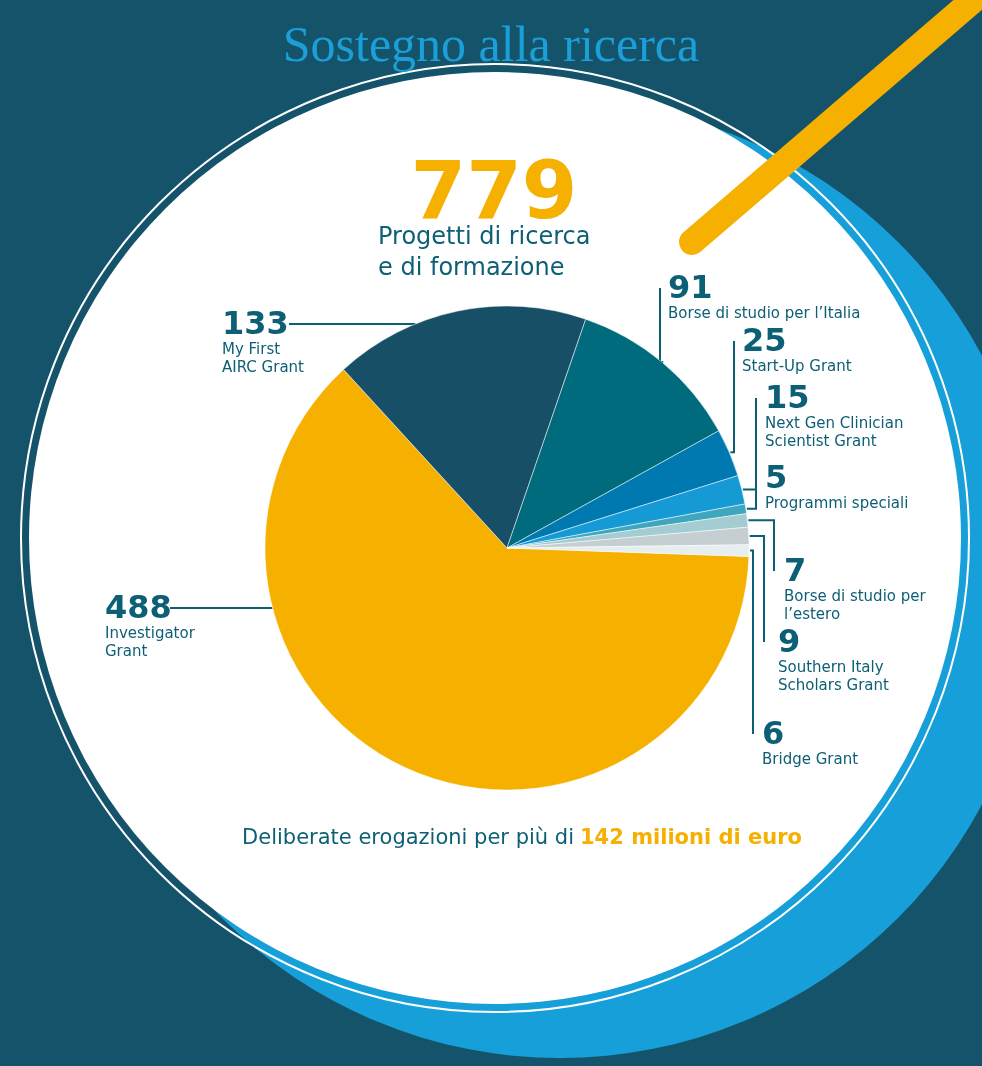 The image size is (982, 1066). What do you see at coordinates (764, 313) in the screenshot?
I see `slice-label: Borse di studio per l’Italia` at bounding box center [764, 313].